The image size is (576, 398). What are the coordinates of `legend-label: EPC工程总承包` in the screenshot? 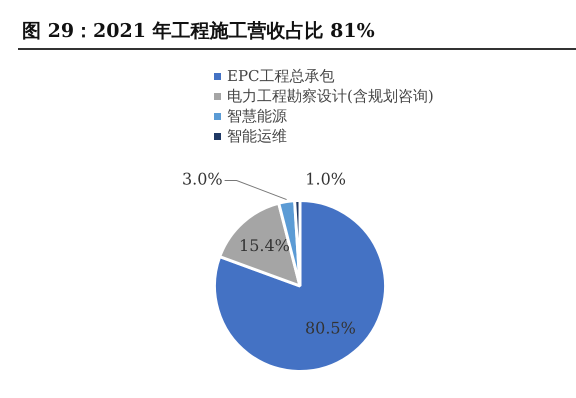 It's located at (281, 76).